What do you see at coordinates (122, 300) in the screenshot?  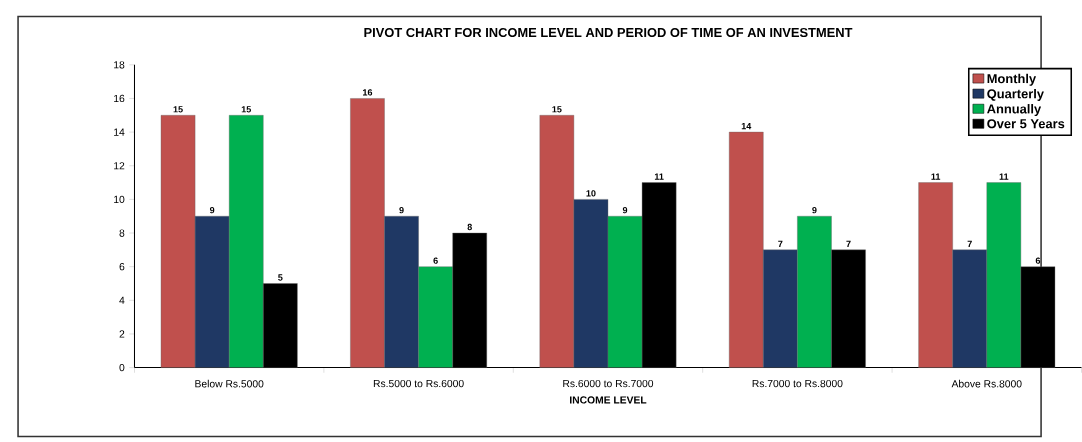 I see `y-tick-label: 4` at bounding box center [122, 300].